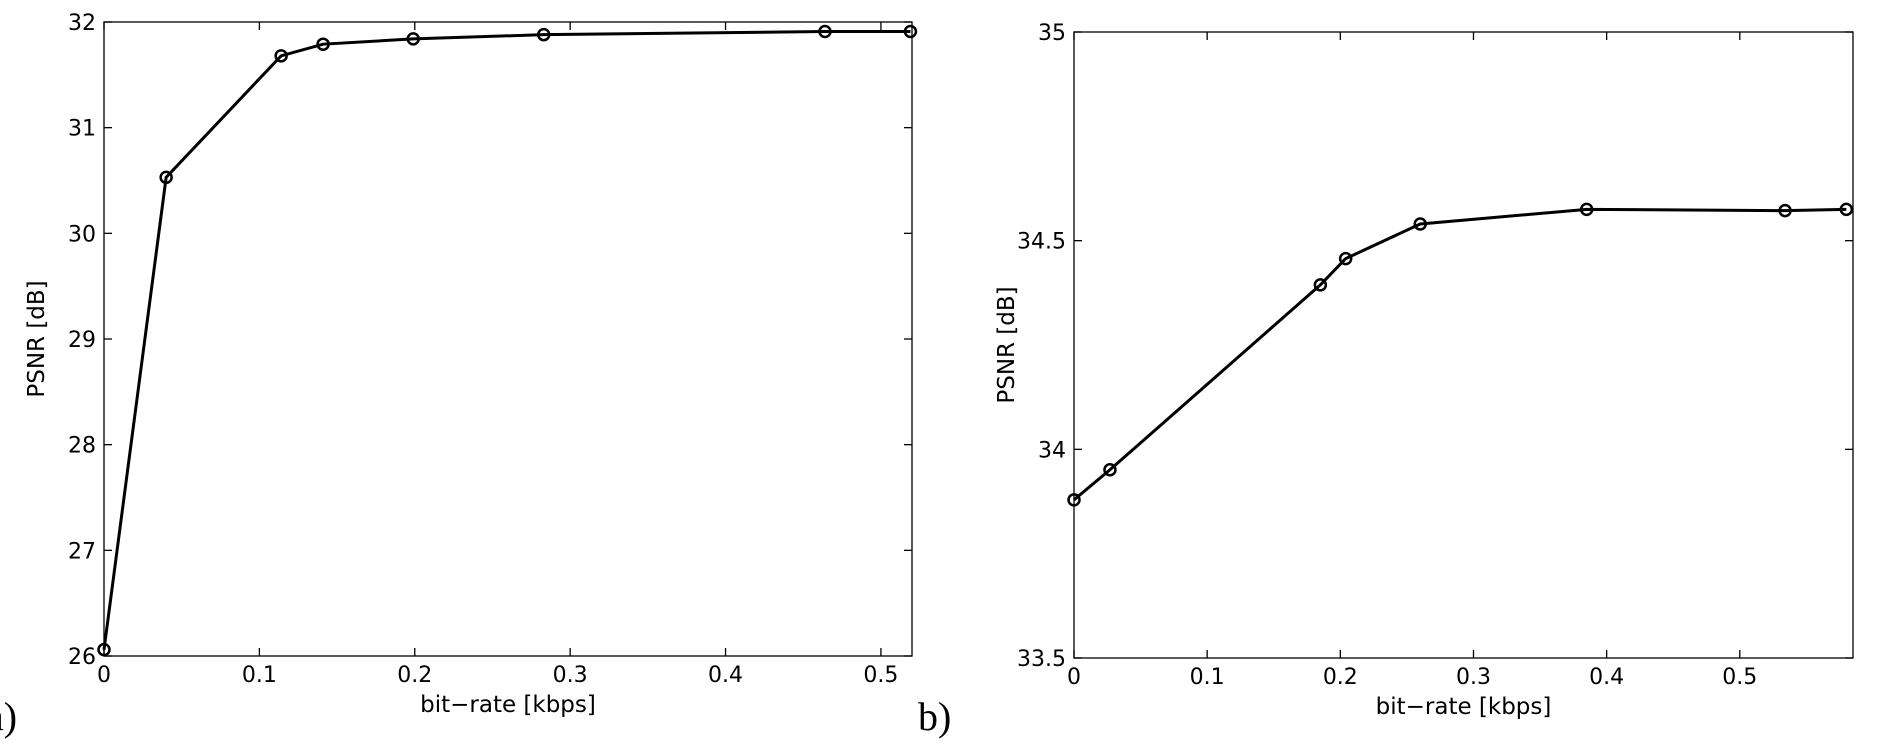 Image resolution: width=1880 pixels, height=746 pixels. I want to click on panel-label: a), so click(8, 716).